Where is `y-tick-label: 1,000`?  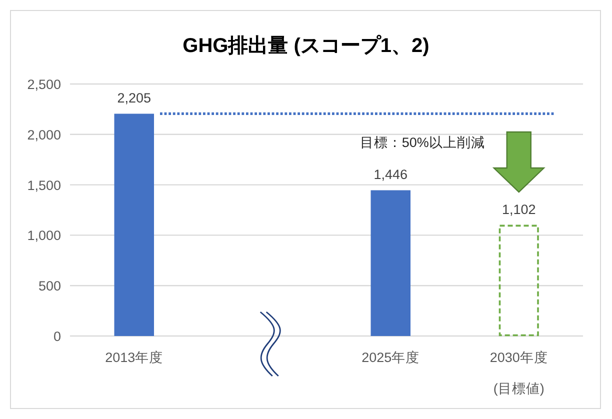 y-tick-label: 1,000 is located at coordinates (44, 236).